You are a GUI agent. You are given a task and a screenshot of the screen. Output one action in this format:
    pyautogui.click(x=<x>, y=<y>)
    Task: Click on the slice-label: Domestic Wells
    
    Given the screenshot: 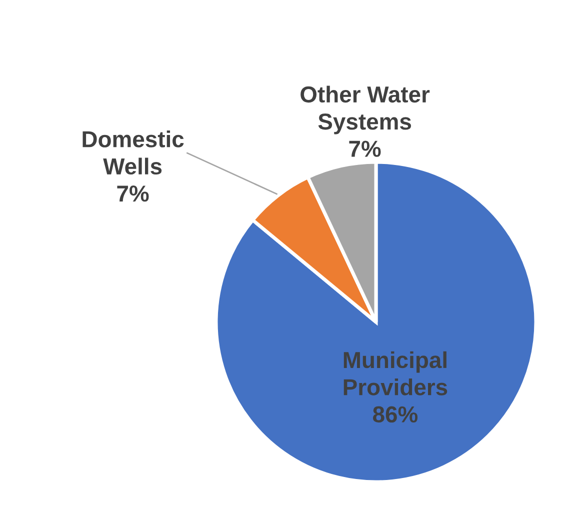 What is the action you would take?
    pyautogui.click(x=133, y=152)
    